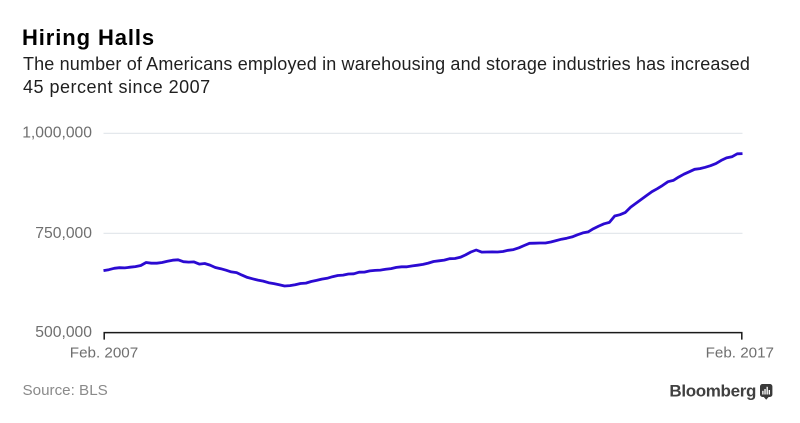 Image resolution: width=800 pixels, height=423 pixels. Describe the element at coordinates (63, 332) in the screenshot. I see `svg-text: 500,000` at that location.